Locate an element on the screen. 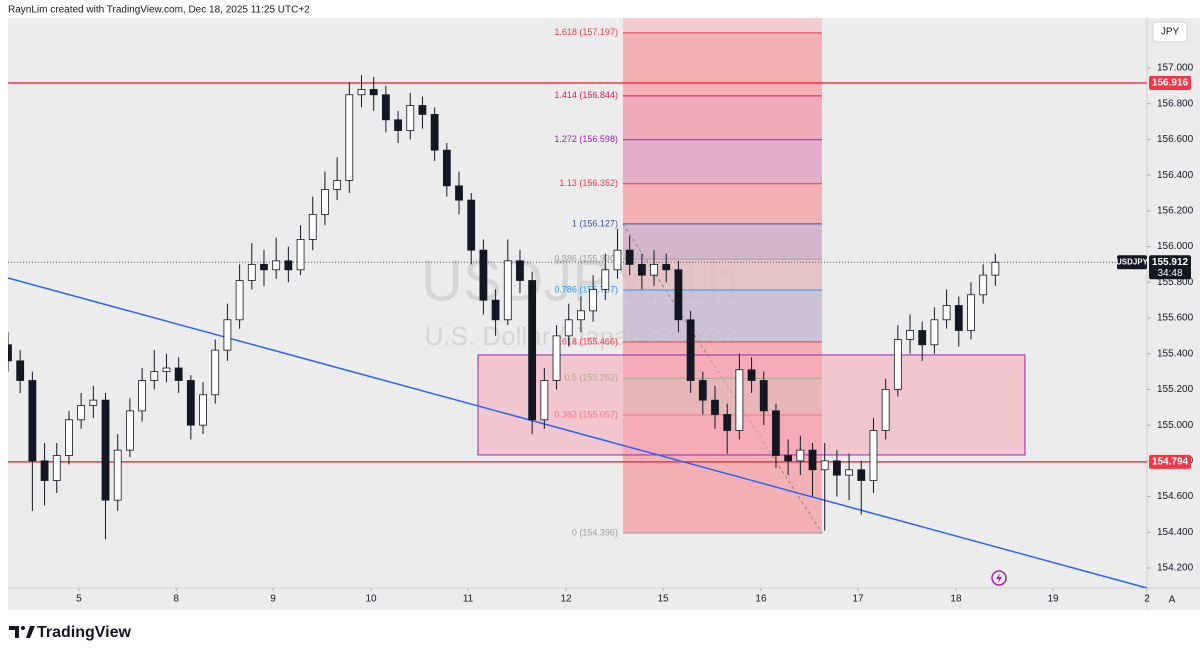  y-tick-label: 155.600 is located at coordinates (1175, 318).